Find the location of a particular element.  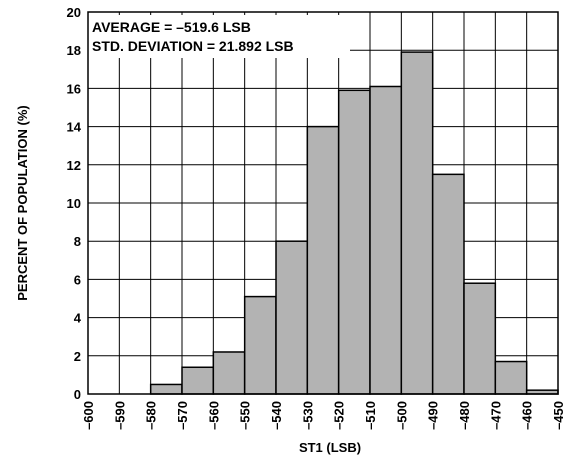

y-tick-label: 8 is located at coordinates (77, 241).